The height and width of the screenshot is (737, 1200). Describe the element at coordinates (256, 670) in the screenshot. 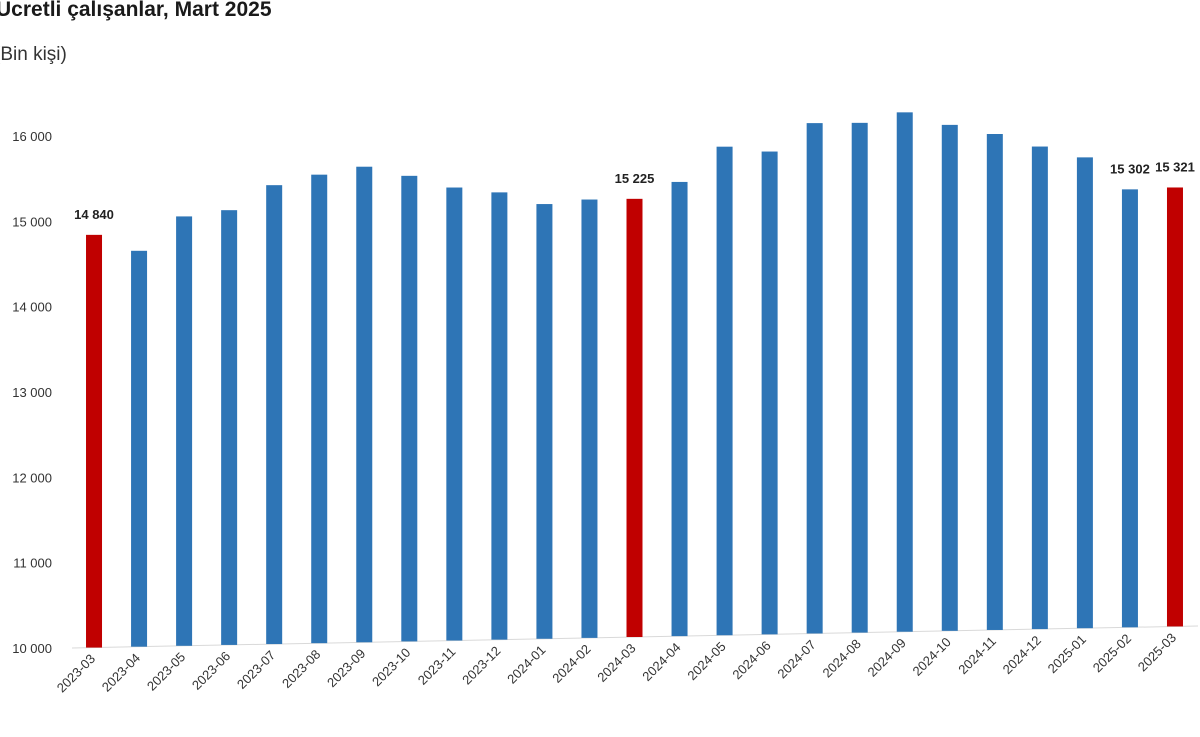

I see `x-tick-label: 2023-07` at that location.